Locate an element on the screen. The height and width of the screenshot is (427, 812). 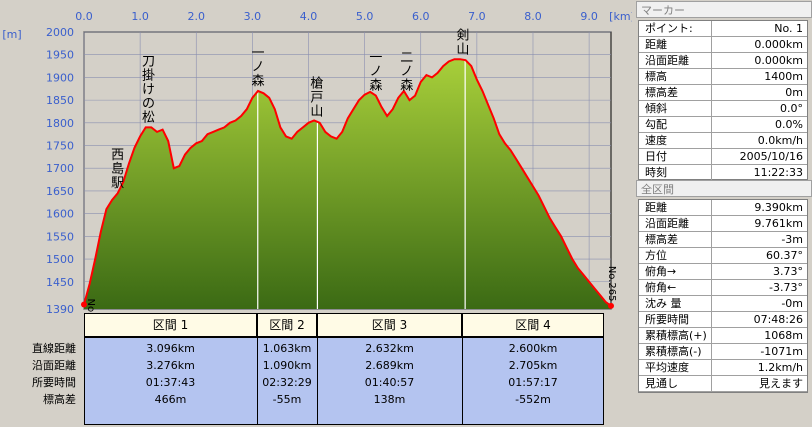
segment-row-straight: 直線距離 3.096km 1.063km 2.632km 2.600km is located at coordinates (316, 348).